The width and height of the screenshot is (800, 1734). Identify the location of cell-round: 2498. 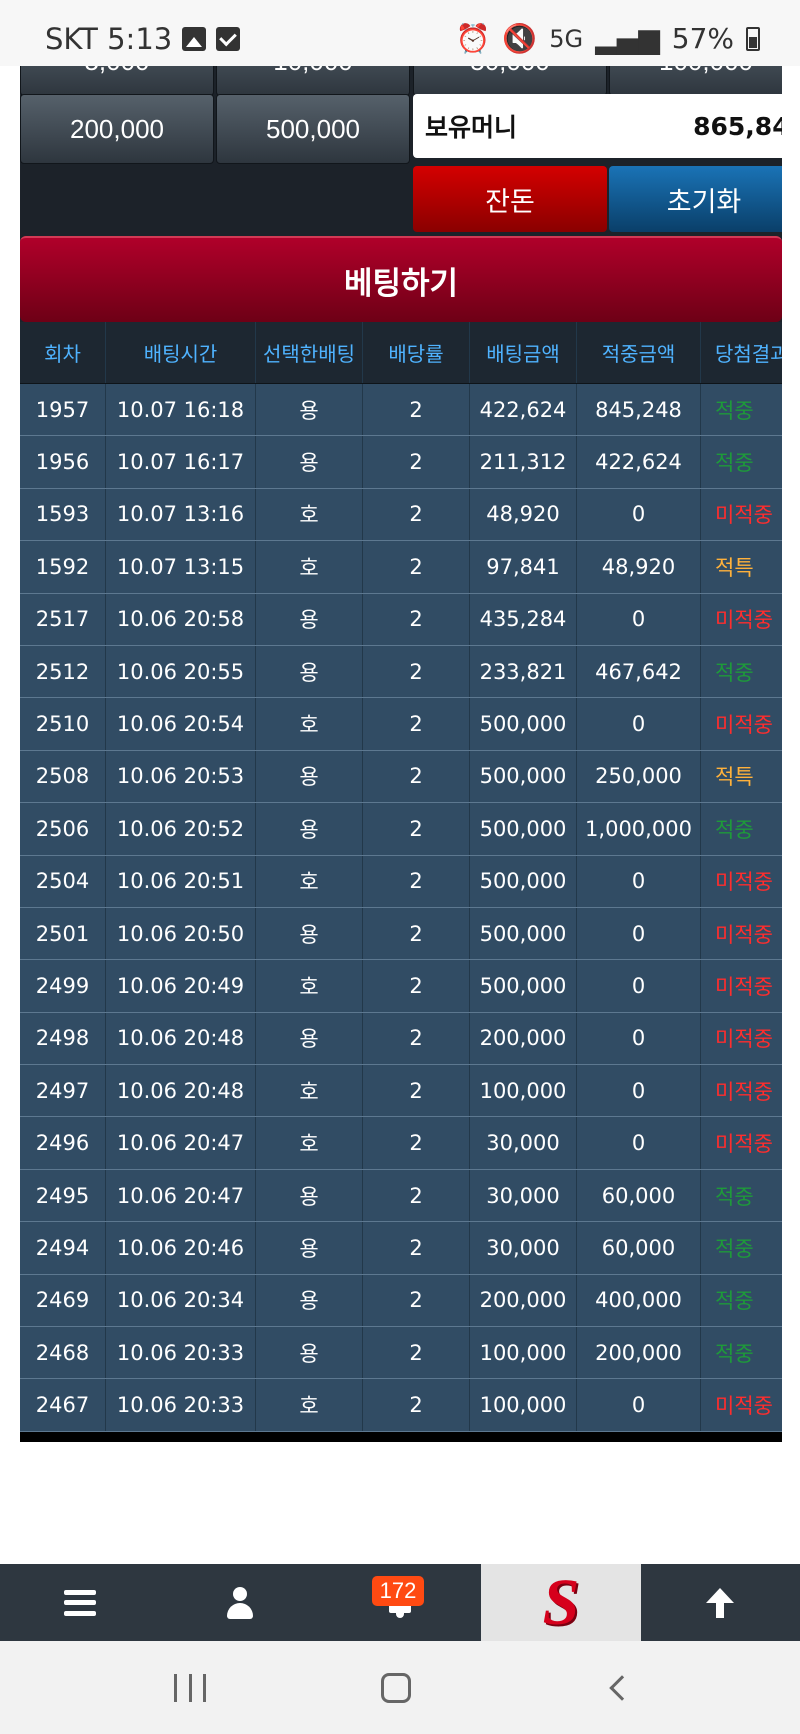
(63, 1038).